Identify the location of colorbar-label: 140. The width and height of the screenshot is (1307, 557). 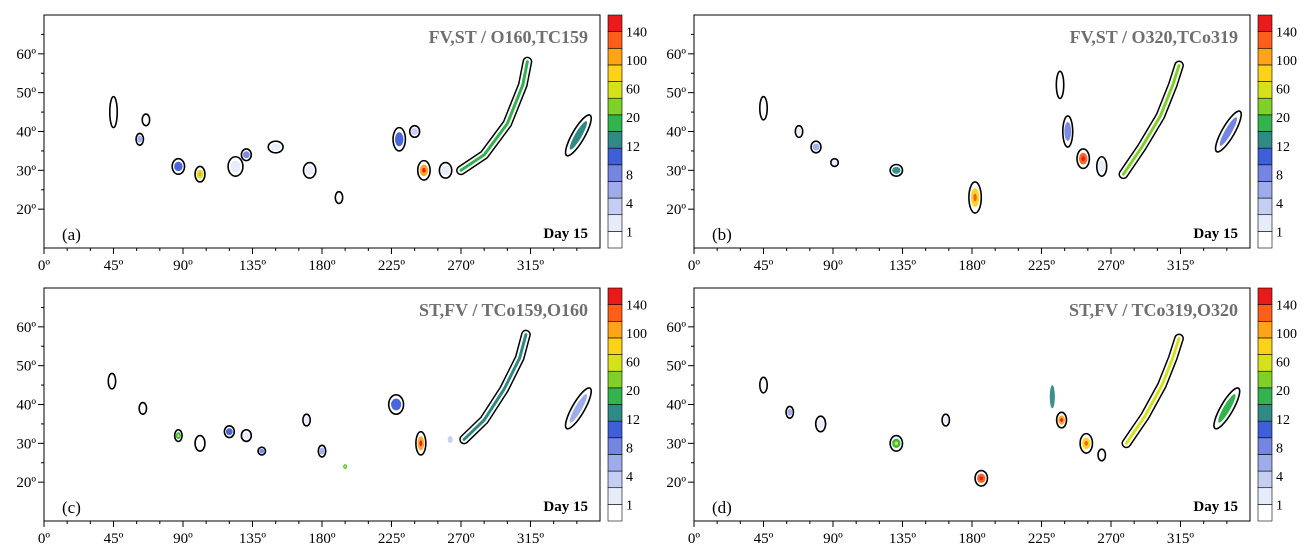
(1286, 33).